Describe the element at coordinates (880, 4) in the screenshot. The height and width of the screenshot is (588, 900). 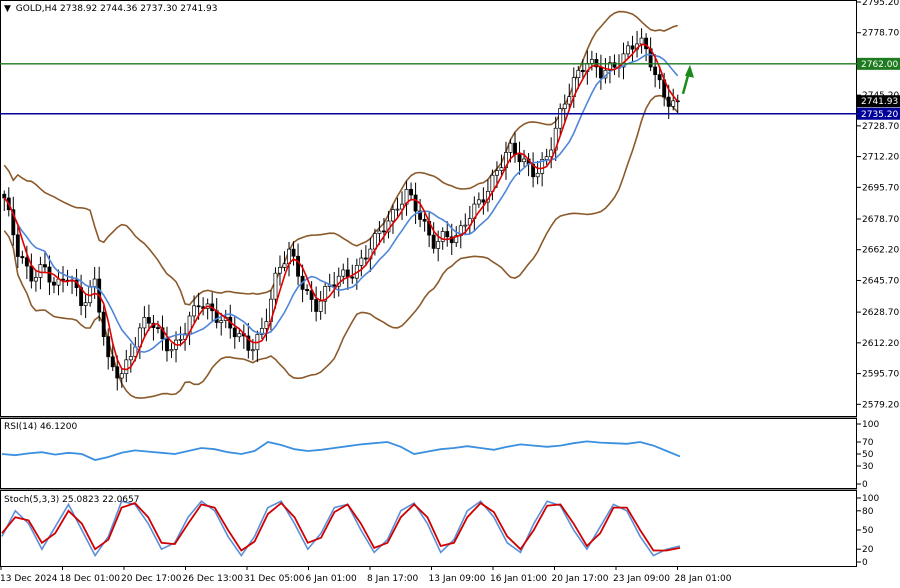
I see `price-tick-label: 2795.20` at that location.